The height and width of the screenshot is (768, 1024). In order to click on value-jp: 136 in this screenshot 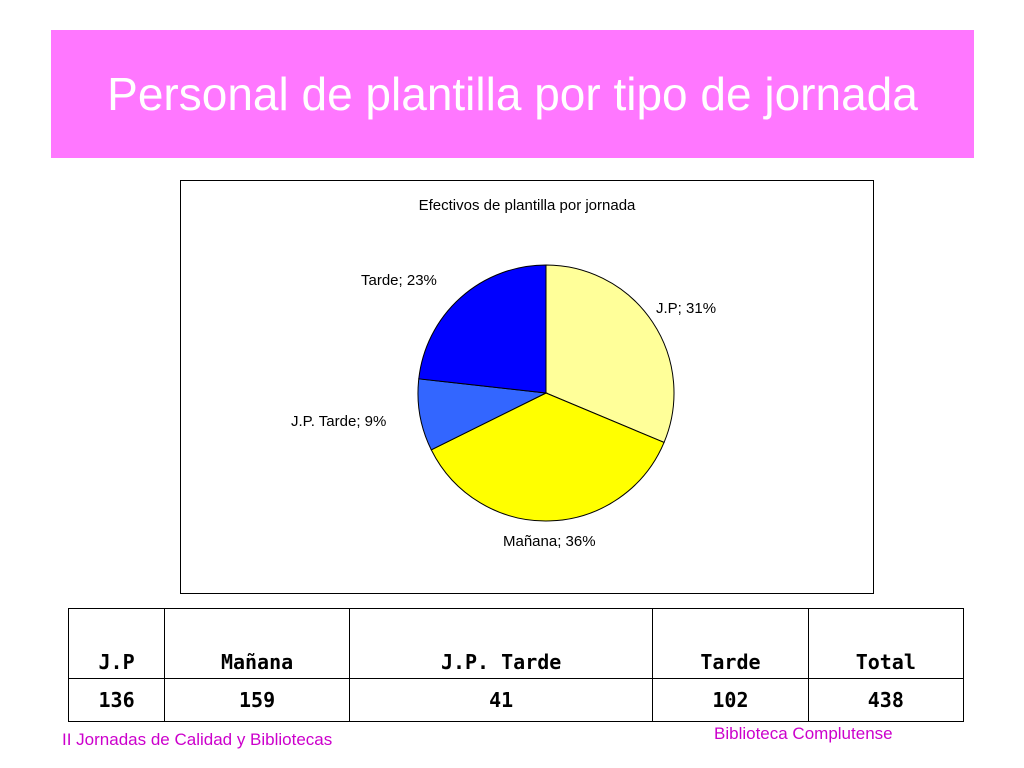, I will do `click(116, 700)`.